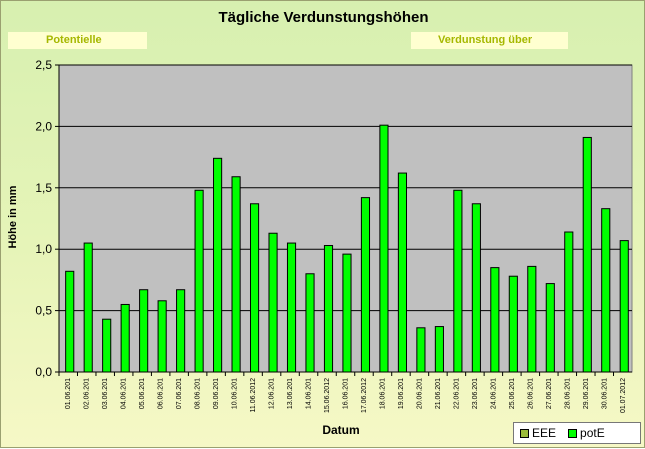 This screenshot has width=645, height=449. What do you see at coordinates (13, 217) in the screenshot?
I see `y-axis-label: Höhe in mm` at bounding box center [13, 217].